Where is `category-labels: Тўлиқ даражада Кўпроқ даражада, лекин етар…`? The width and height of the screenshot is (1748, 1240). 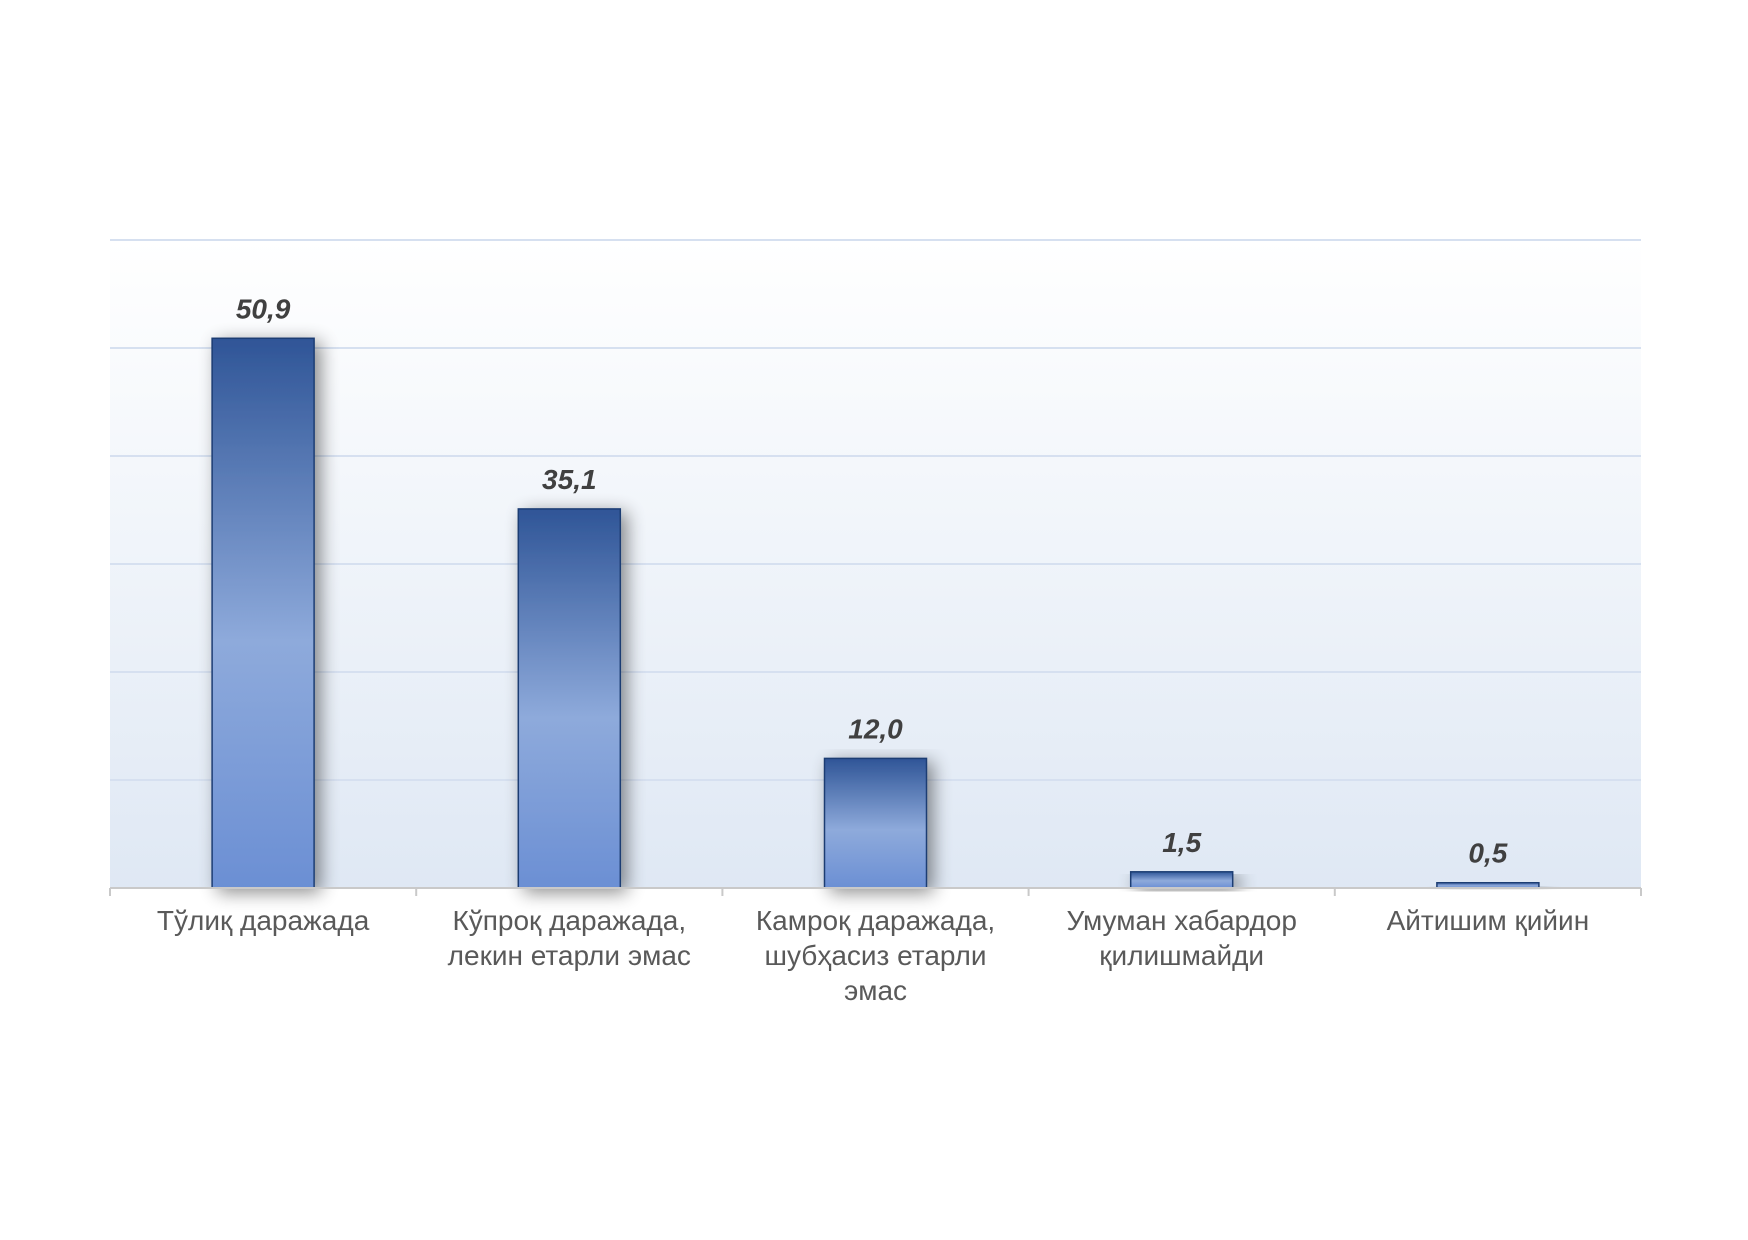 category-labels: Тўлиқ даражада Кўпроқ даражада, лекин етар… is located at coordinates (873, 955).